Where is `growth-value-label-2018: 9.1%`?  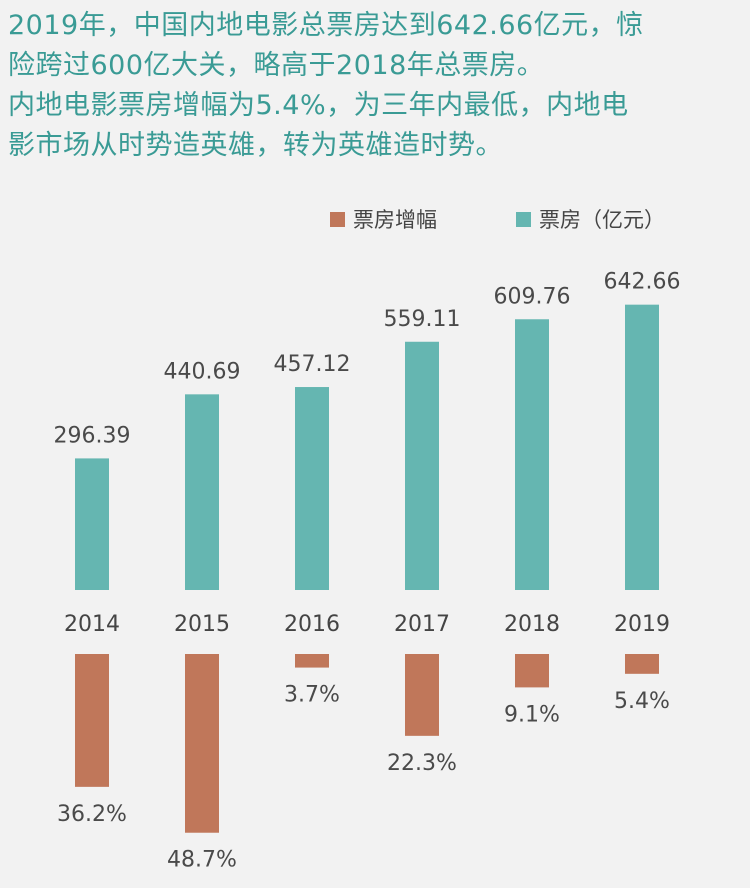 growth-value-label-2018: 9.1% is located at coordinates (532, 714).